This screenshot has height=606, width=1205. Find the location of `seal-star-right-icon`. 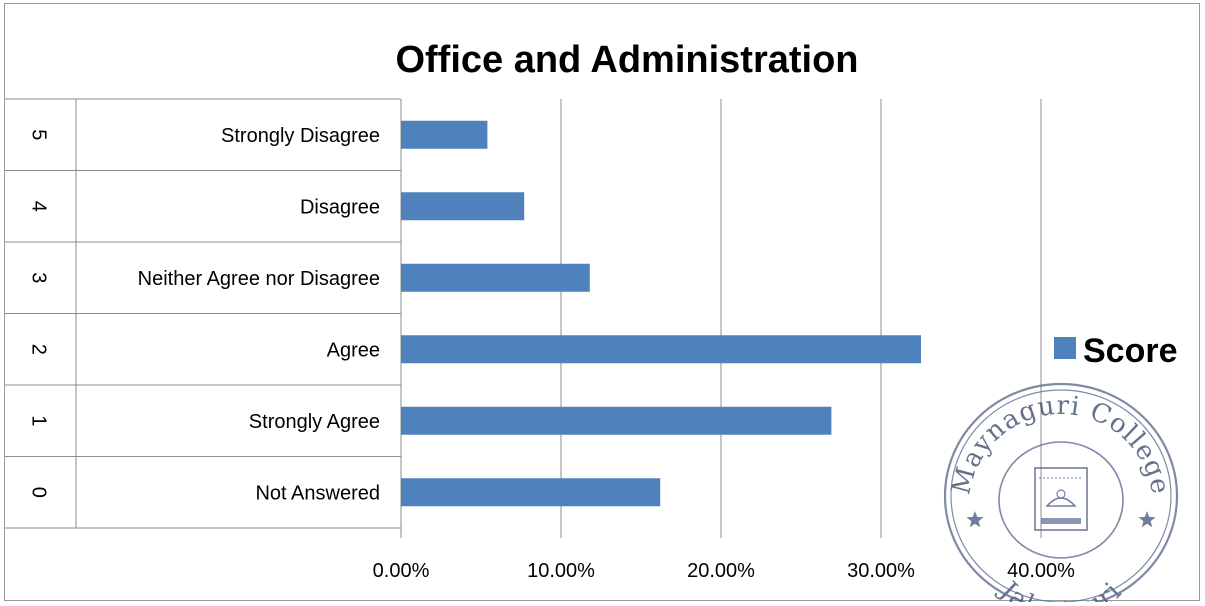

seal-star-right-icon is located at coordinates (1147, 519).